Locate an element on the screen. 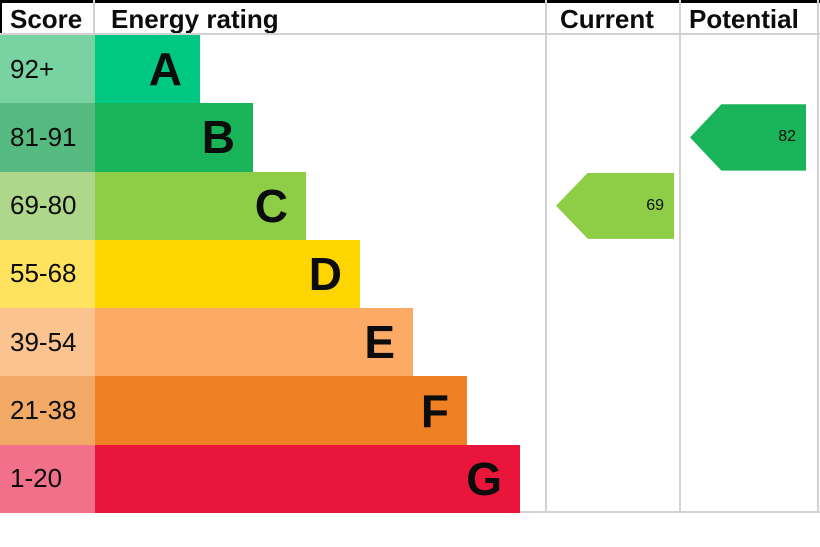 The image size is (820, 547). band-row-c: 69-80 C is located at coordinates (410, 205).